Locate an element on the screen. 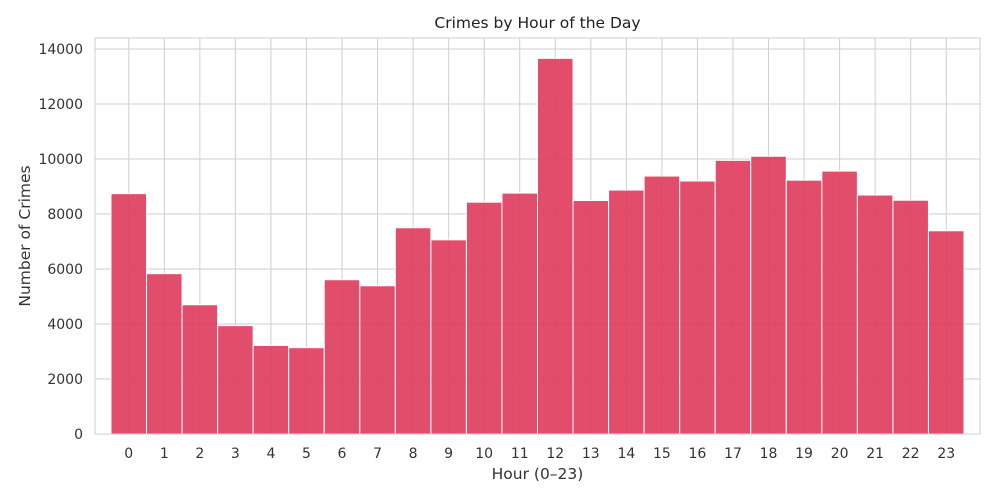  x-tick-label: 5 is located at coordinates (306, 454).